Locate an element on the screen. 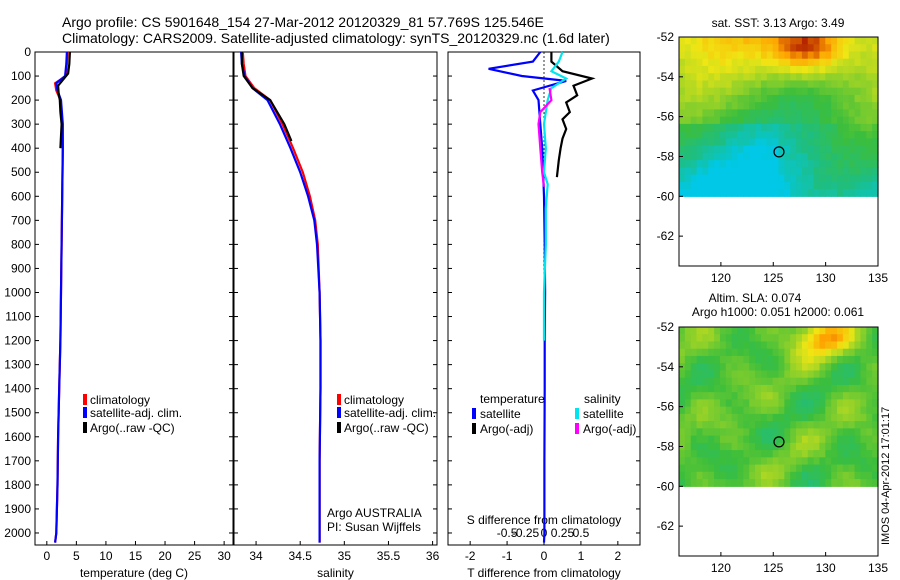  x-tick-label: 5 is located at coordinates (76, 556).